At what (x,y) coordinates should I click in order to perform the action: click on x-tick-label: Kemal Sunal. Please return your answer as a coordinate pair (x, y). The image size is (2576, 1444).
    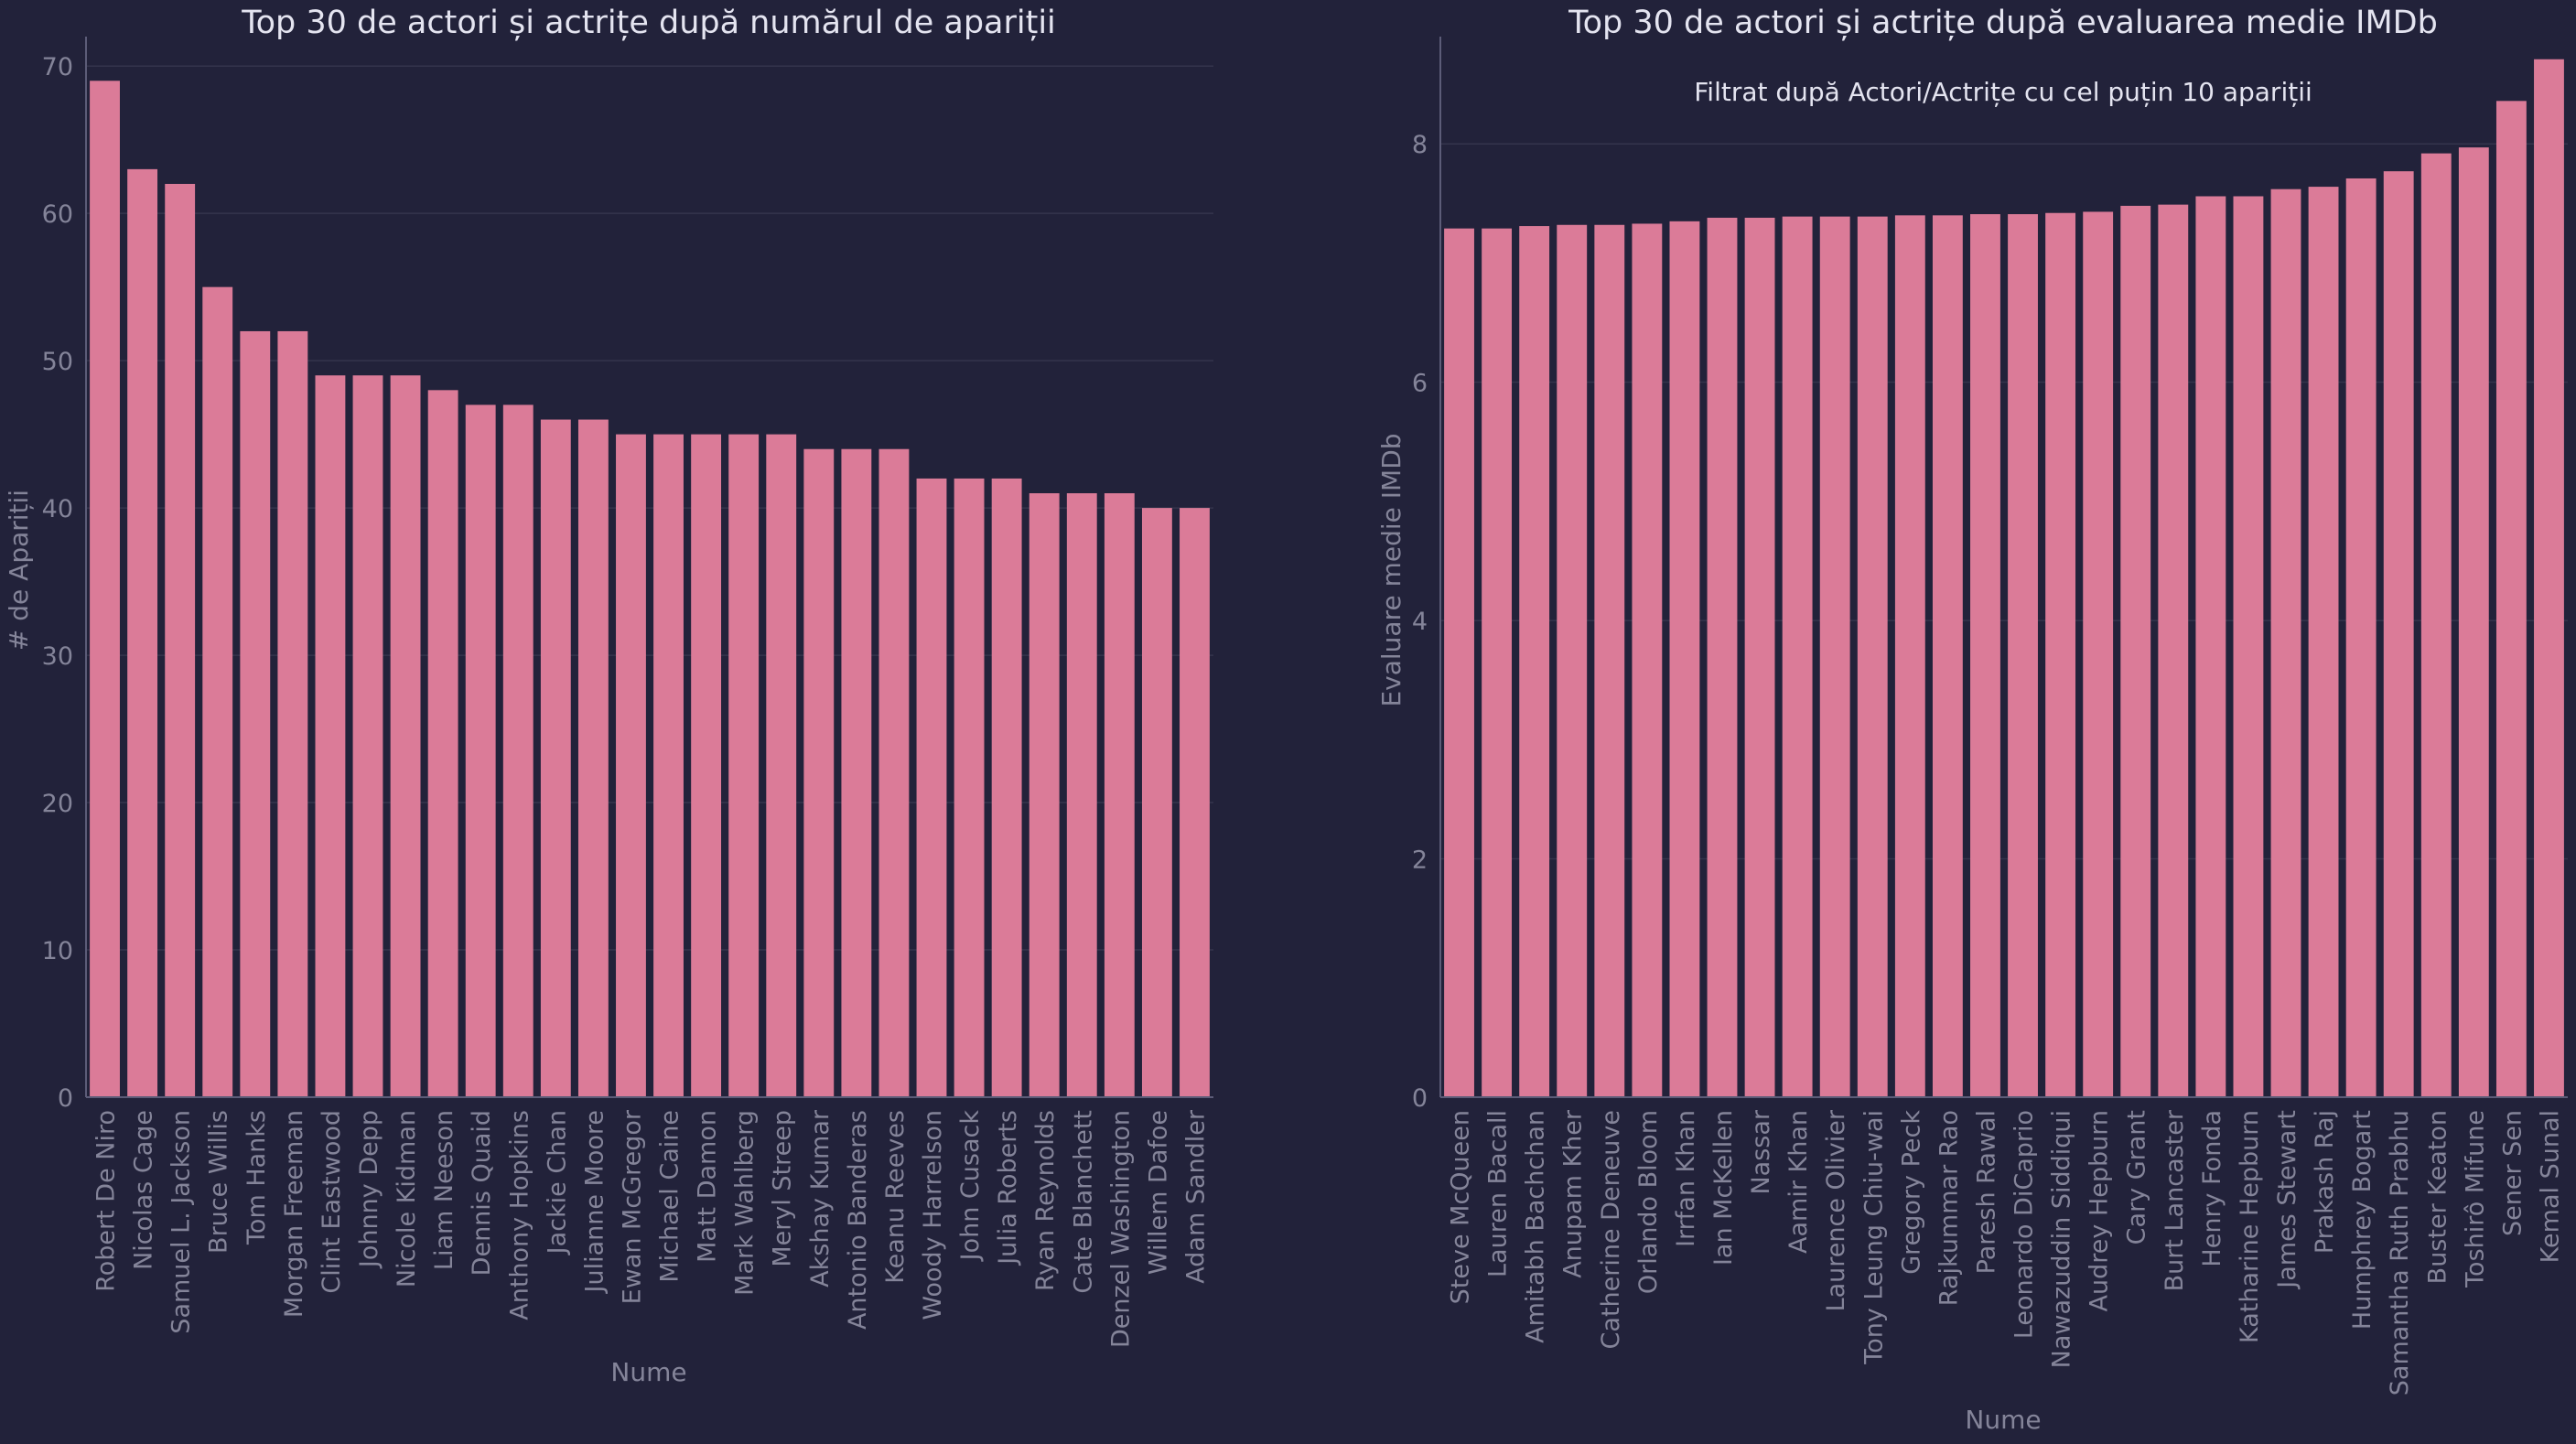
    Looking at the image, I should click on (2550, 1186).